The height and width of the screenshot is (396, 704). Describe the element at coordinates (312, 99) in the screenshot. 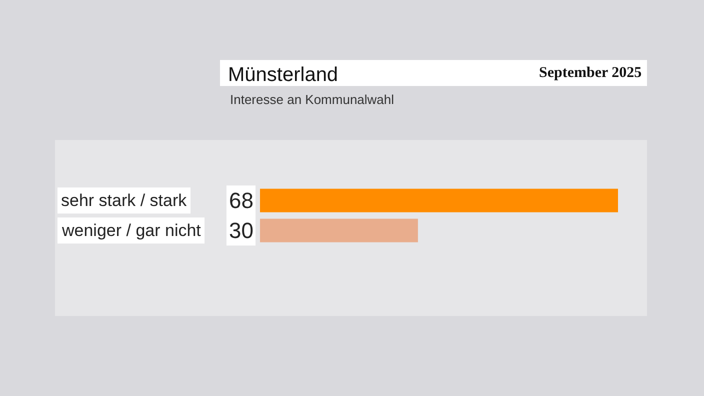

I see `chart-subtitle: Interesse an Kommunalwahl` at that location.